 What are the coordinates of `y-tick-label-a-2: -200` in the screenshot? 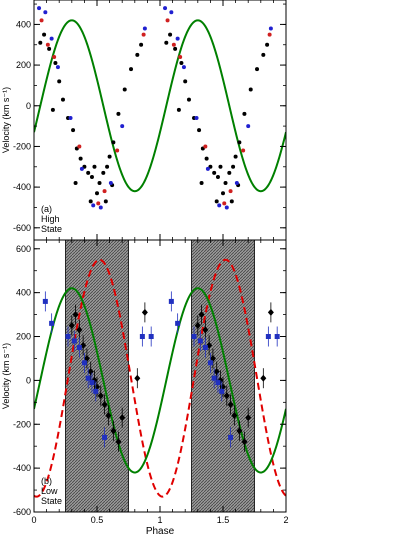 It's located at (22, 146).